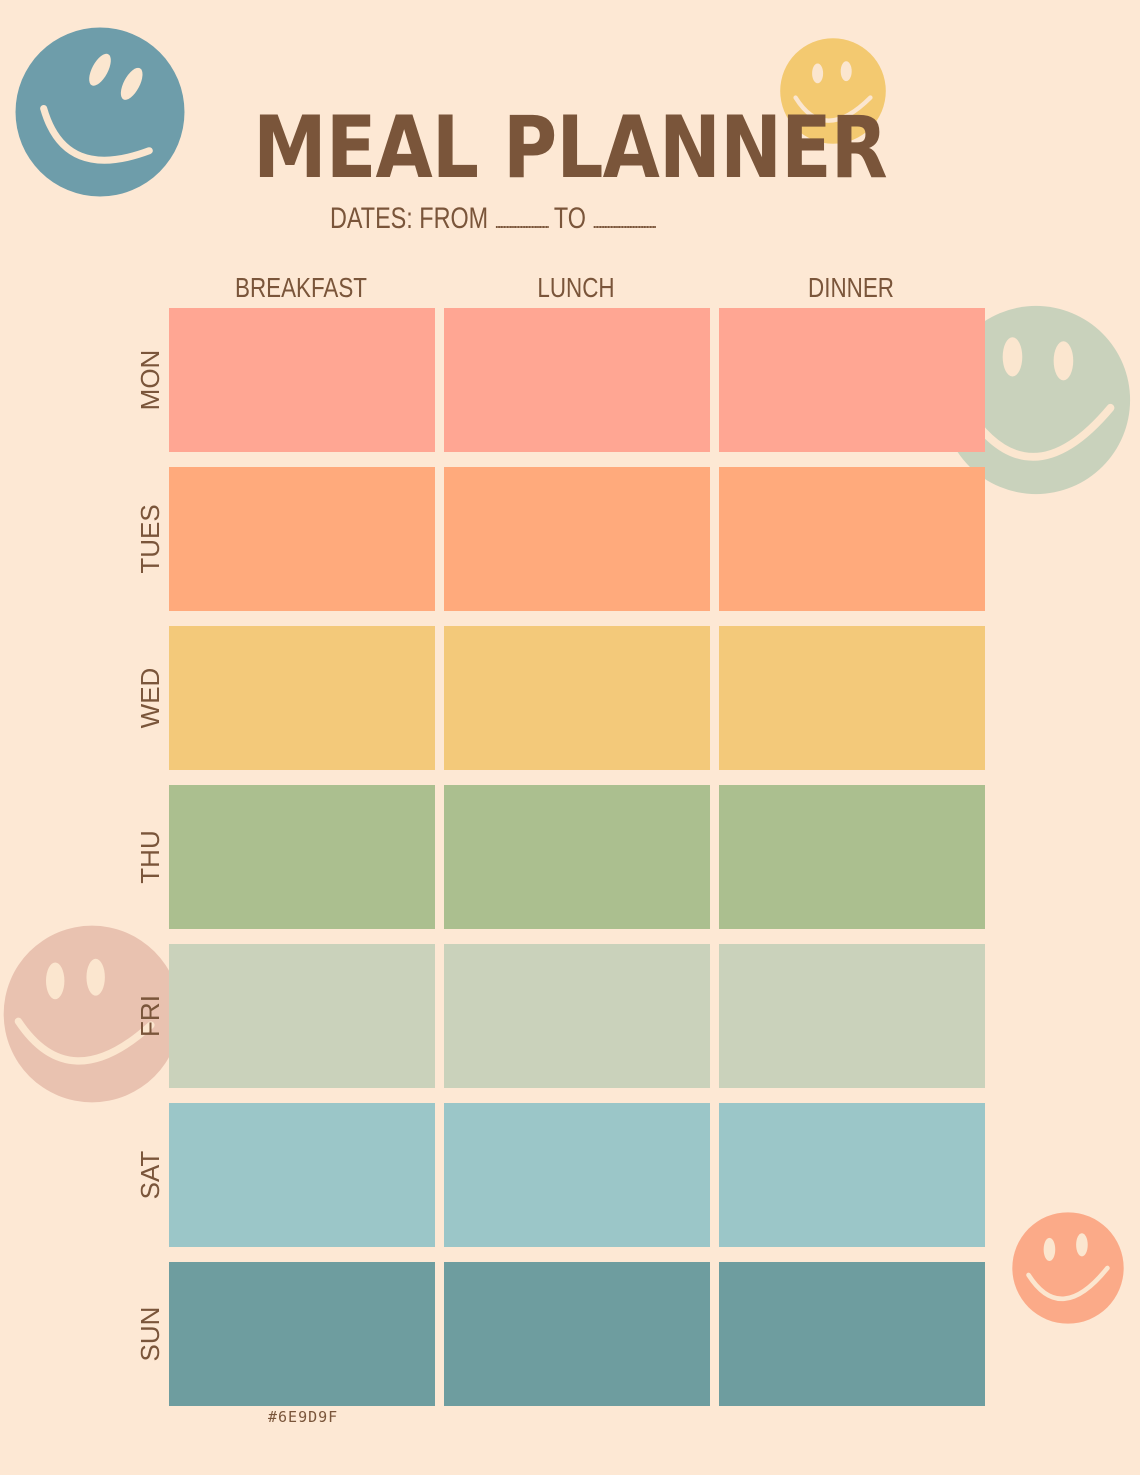 The width and height of the screenshot is (1140, 1475). Describe the element at coordinates (852, 857) in the screenshot. I see `meal-cell-thu-dinner` at that location.